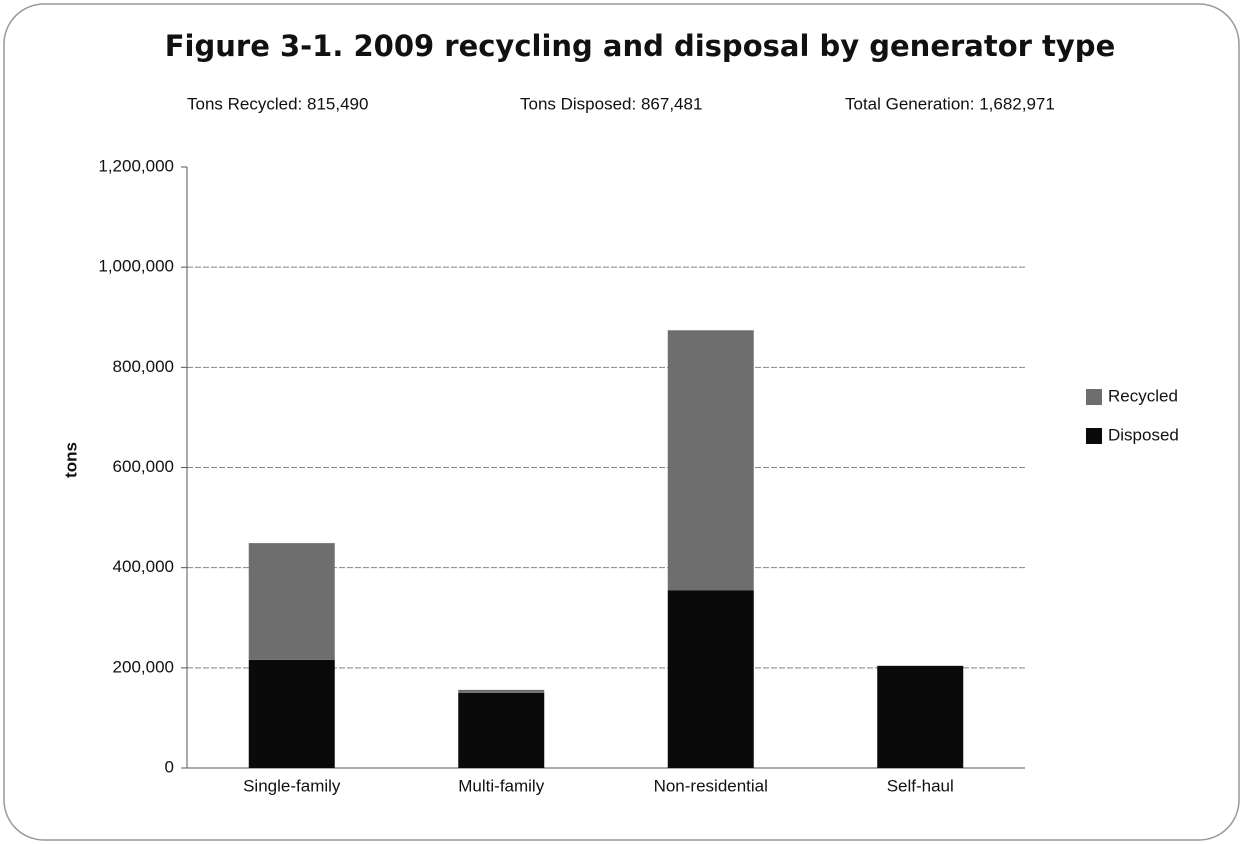 This screenshot has height=844, width=1243. Describe the element at coordinates (136, 266) in the screenshot. I see `y-tick-label: 1,000,000` at that location.